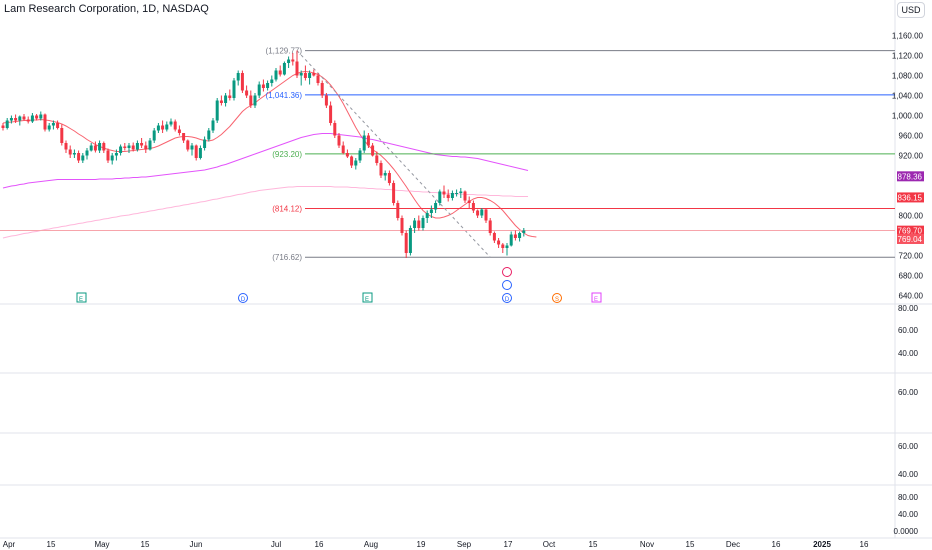 This screenshot has height=550, width=932. Describe the element at coordinates (911, 216) in the screenshot. I see `price-tick-label: 800.00` at that location.